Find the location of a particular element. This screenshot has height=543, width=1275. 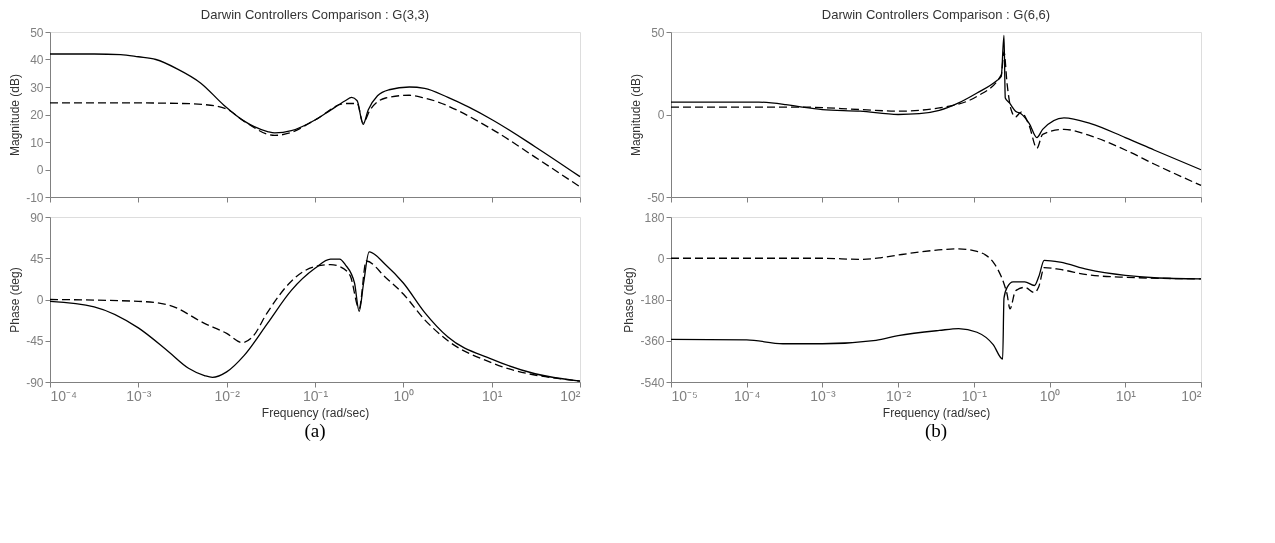

text: (a) is located at coordinates (315, 431).